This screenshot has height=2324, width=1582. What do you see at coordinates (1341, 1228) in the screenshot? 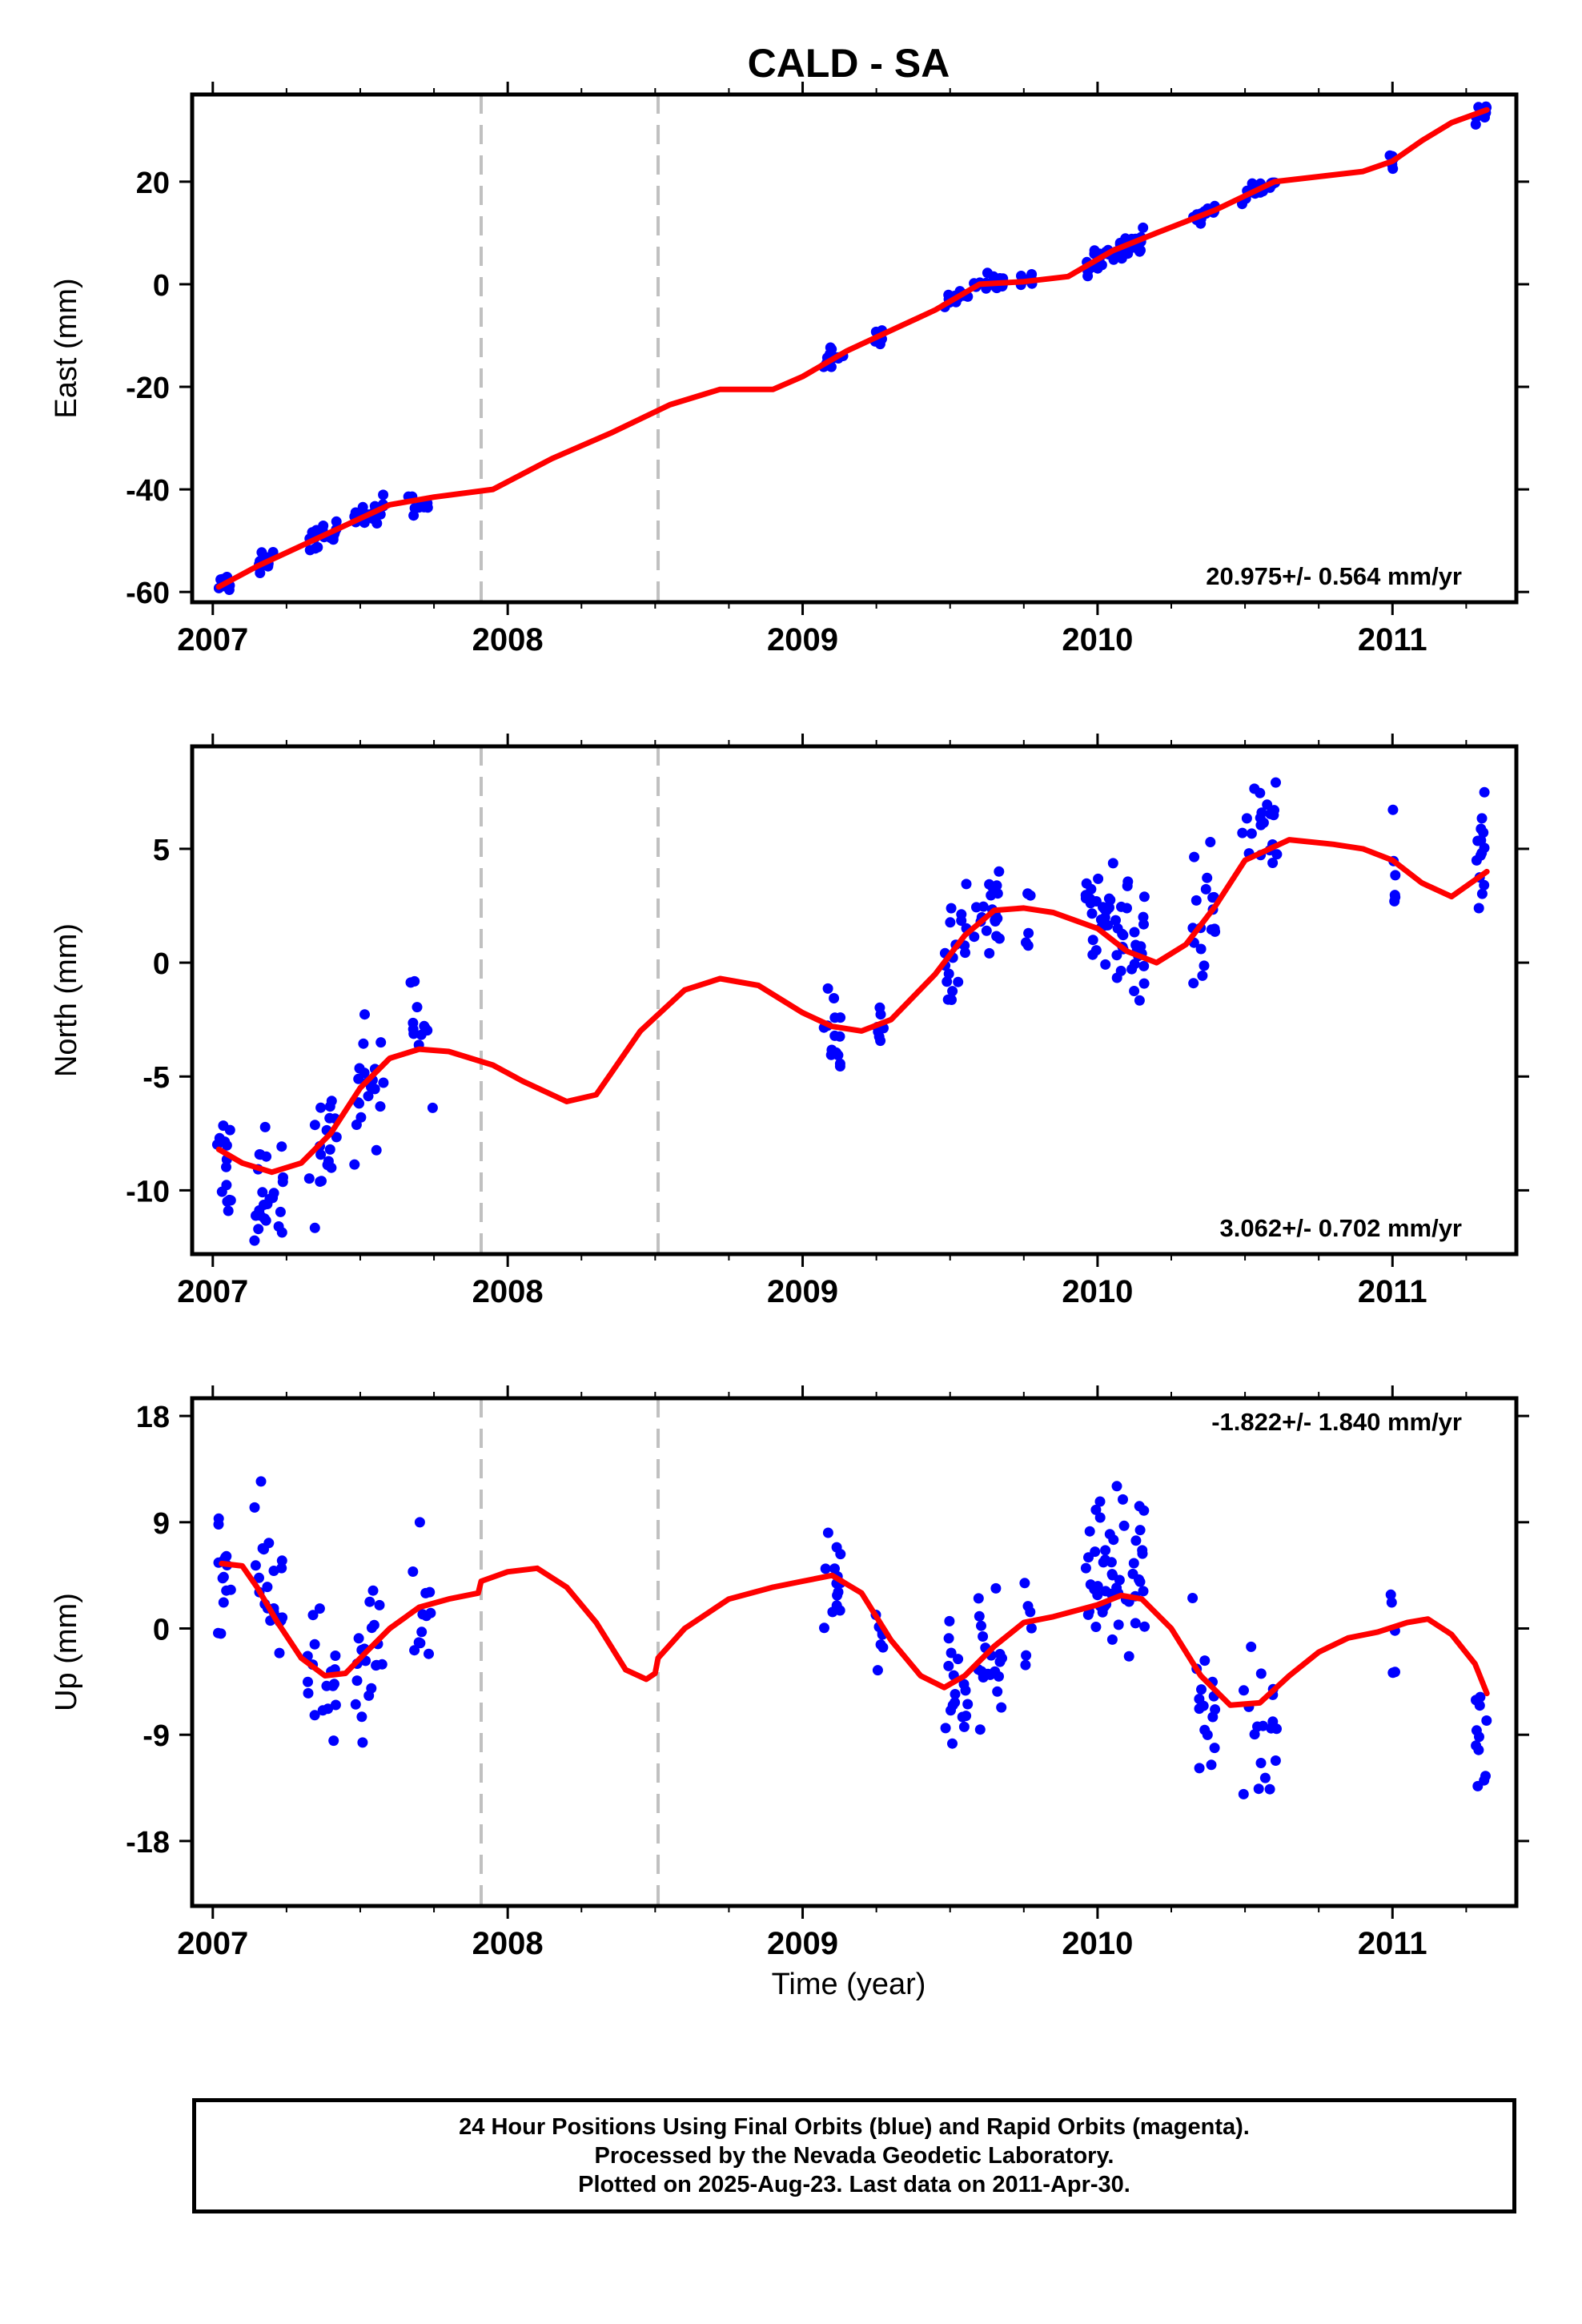
I see `rate-label: 3.062+/- 0.702 mm/yr` at bounding box center [1341, 1228].